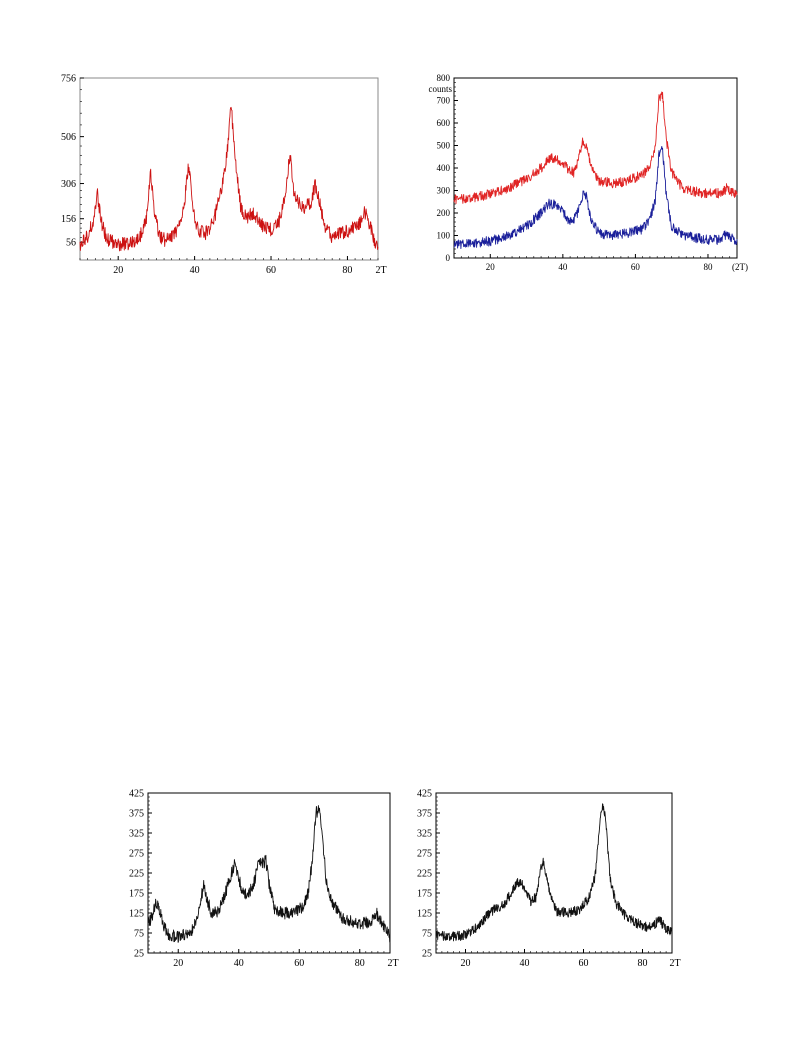  What do you see at coordinates (68, 219) in the screenshot?
I see `y-tick-label: 156` at bounding box center [68, 219].